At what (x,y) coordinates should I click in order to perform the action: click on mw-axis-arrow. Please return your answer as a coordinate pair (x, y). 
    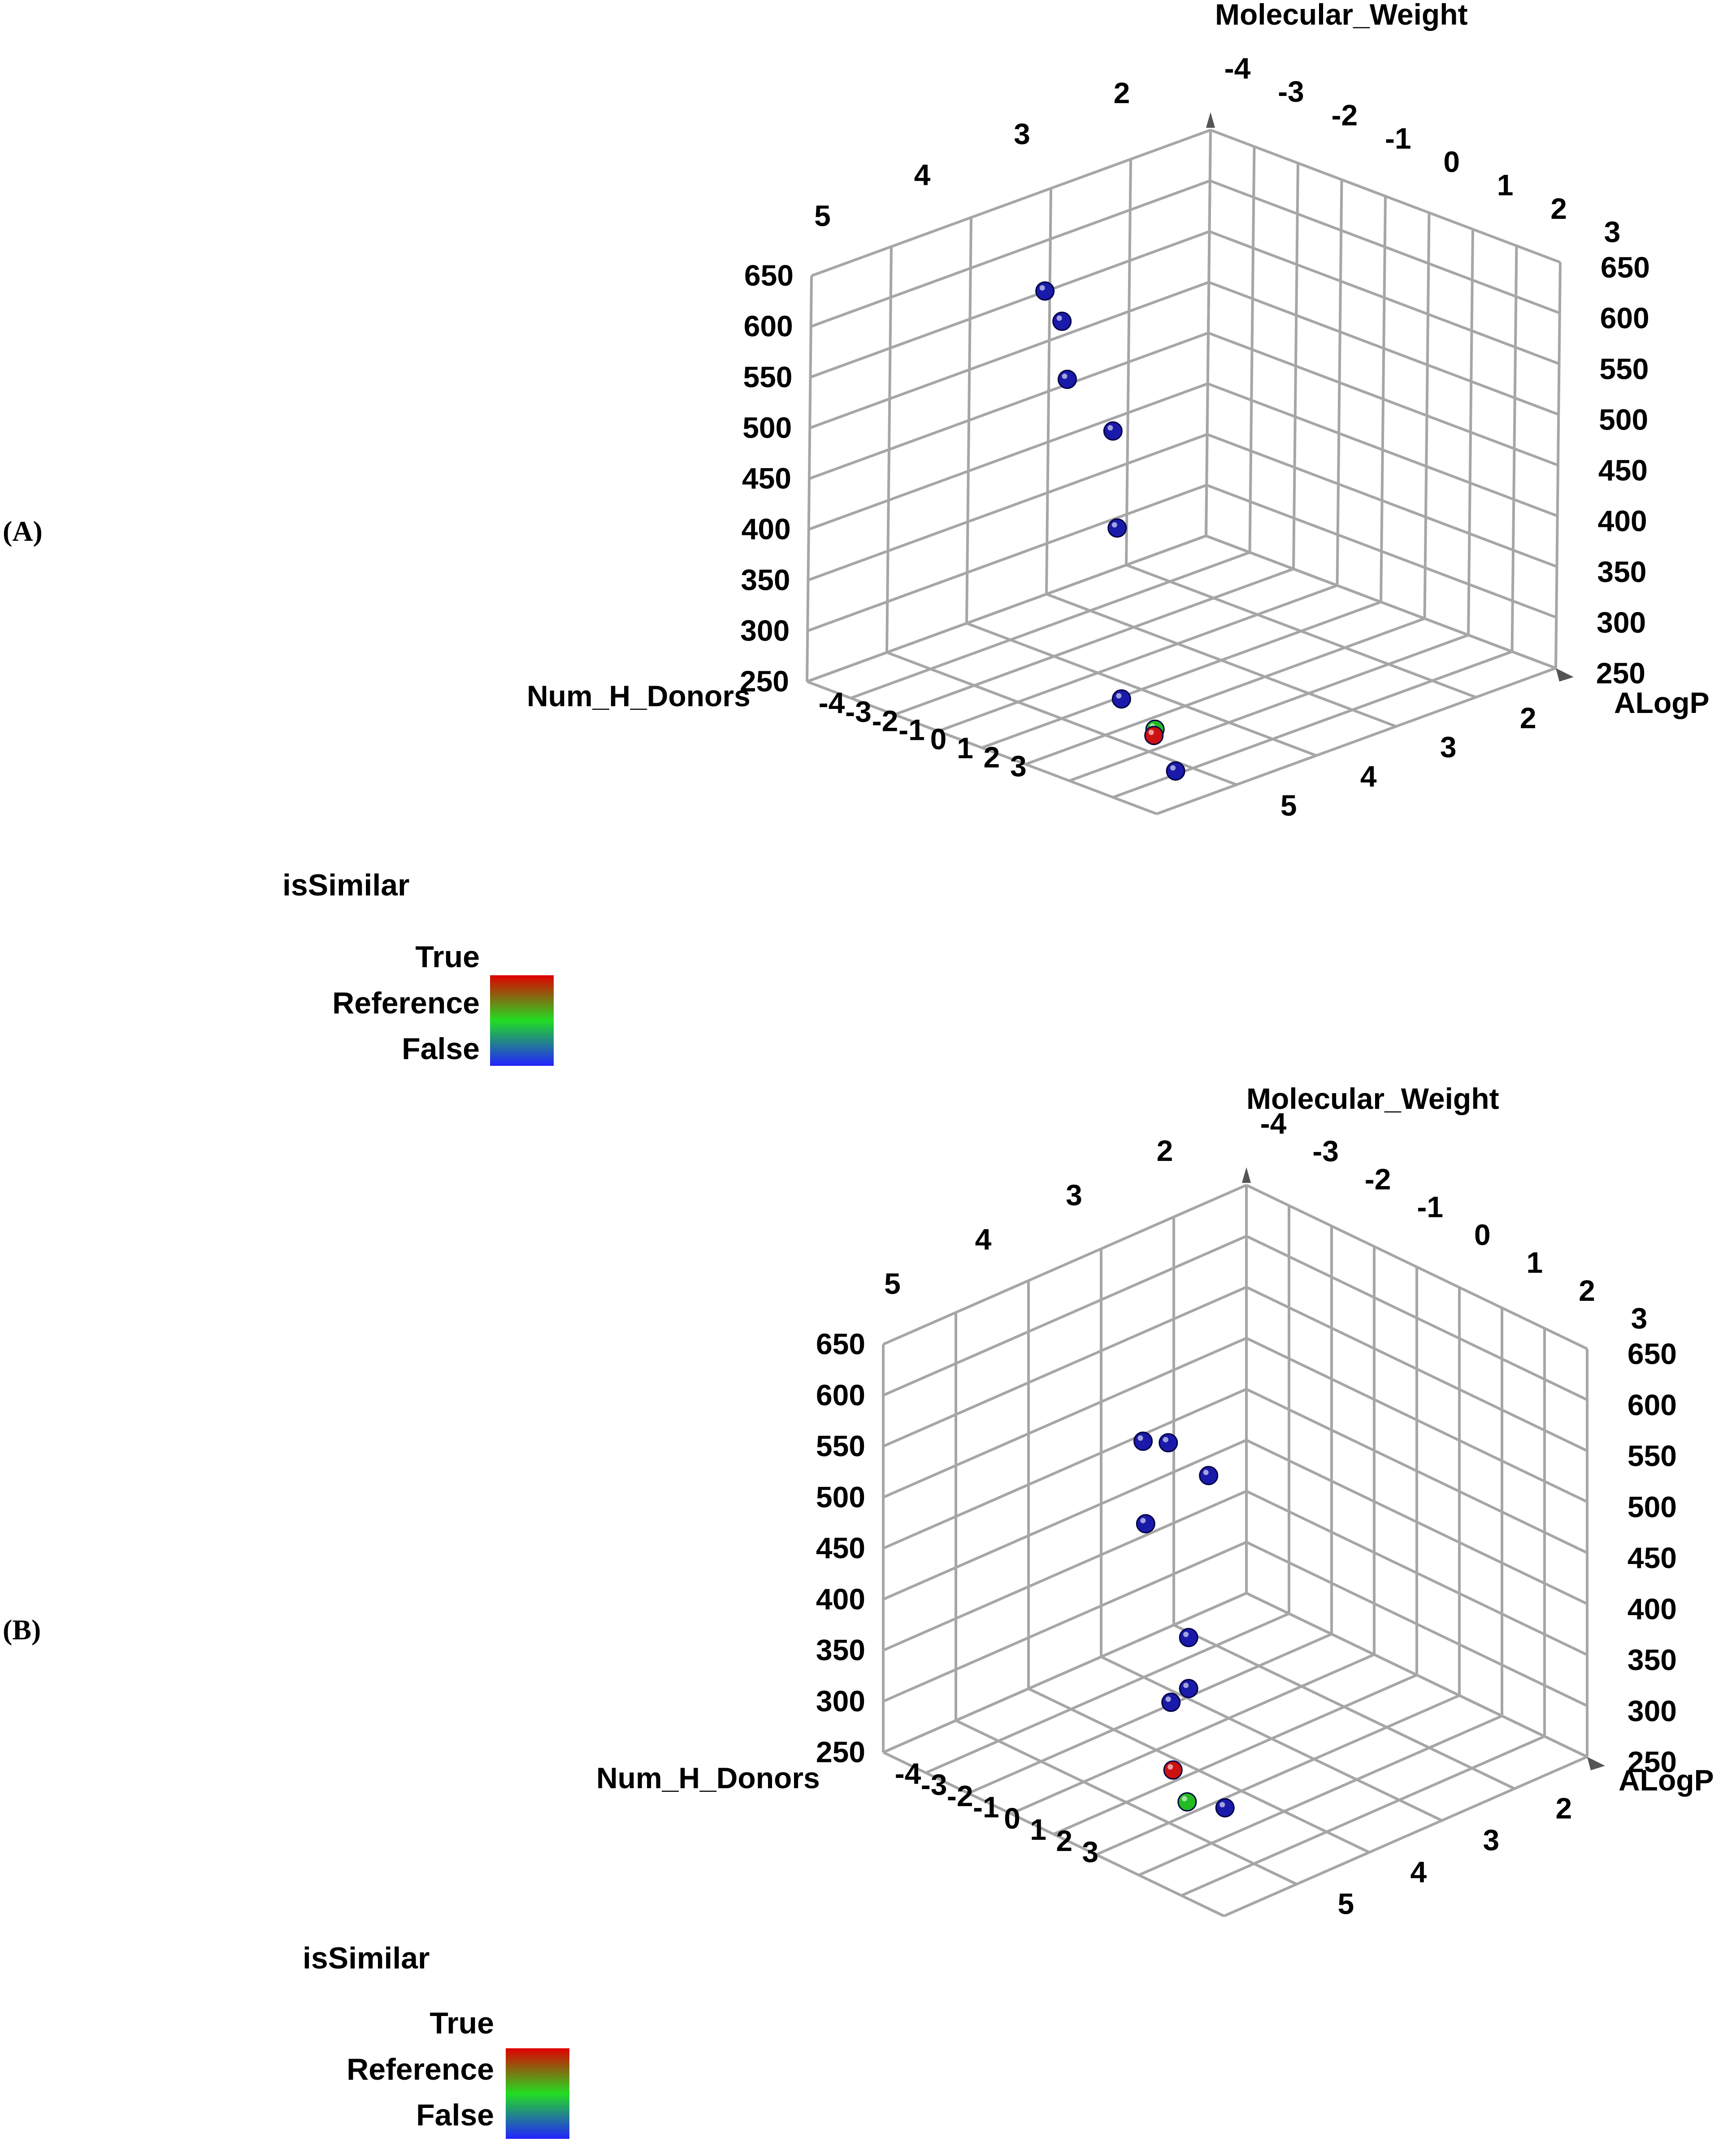
    Looking at the image, I should click on (1210, 120).